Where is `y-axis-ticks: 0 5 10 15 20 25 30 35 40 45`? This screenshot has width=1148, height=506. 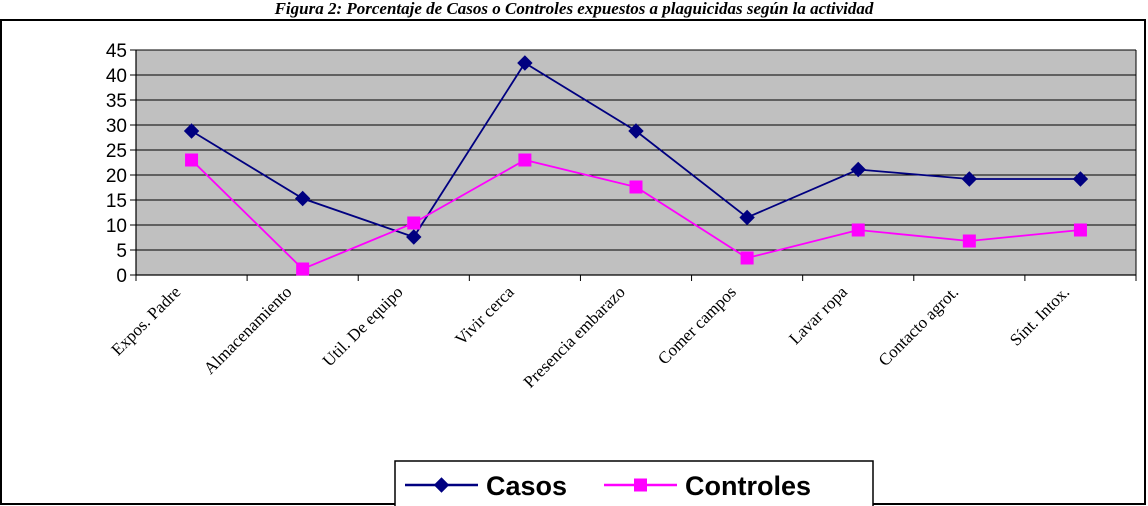 y-axis-ticks: 0 5 10 15 20 25 30 35 40 45 is located at coordinates (116, 164).